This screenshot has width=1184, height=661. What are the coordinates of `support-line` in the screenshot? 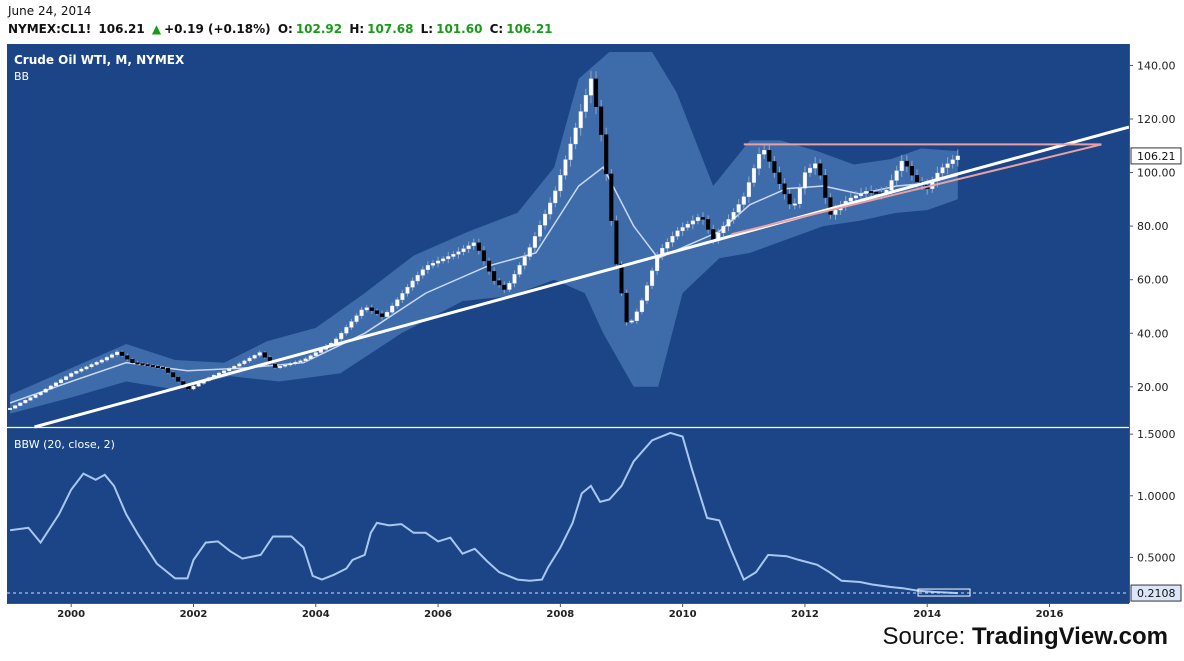 It's located at (916, 189).